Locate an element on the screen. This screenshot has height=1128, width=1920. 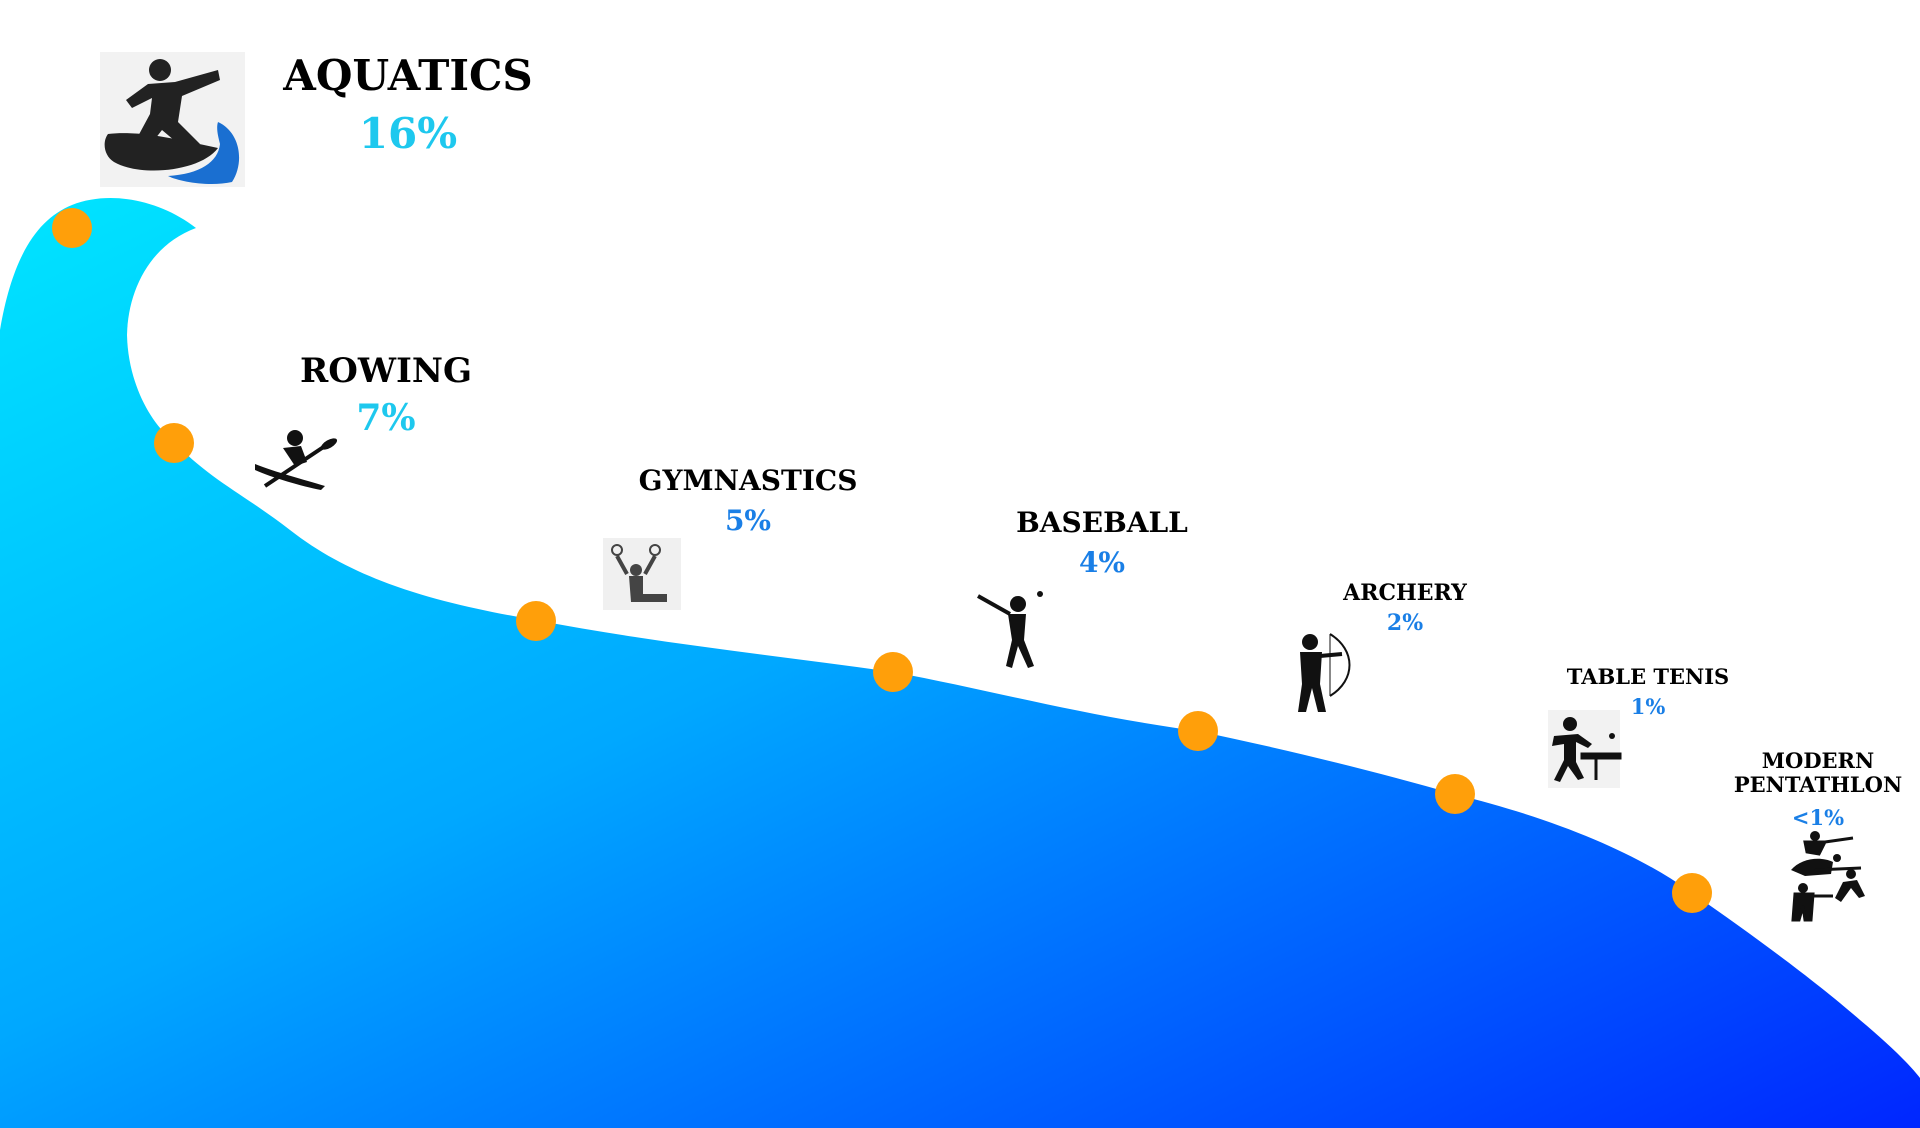
marker-archery is located at coordinates (1198, 731).